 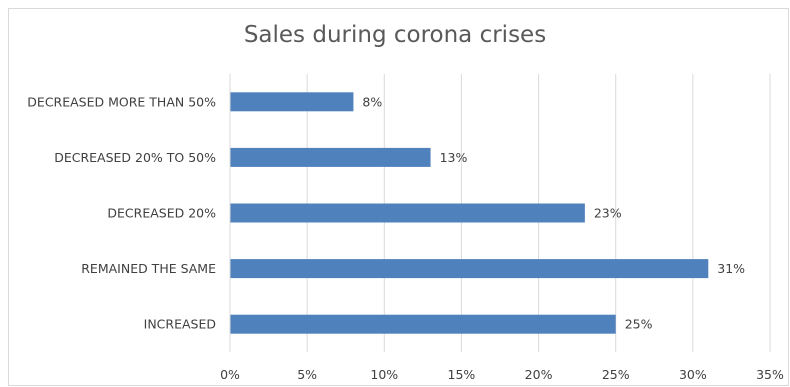 What do you see at coordinates (462, 374) in the screenshot?
I see `x-tick-label: 15%` at bounding box center [462, 374].